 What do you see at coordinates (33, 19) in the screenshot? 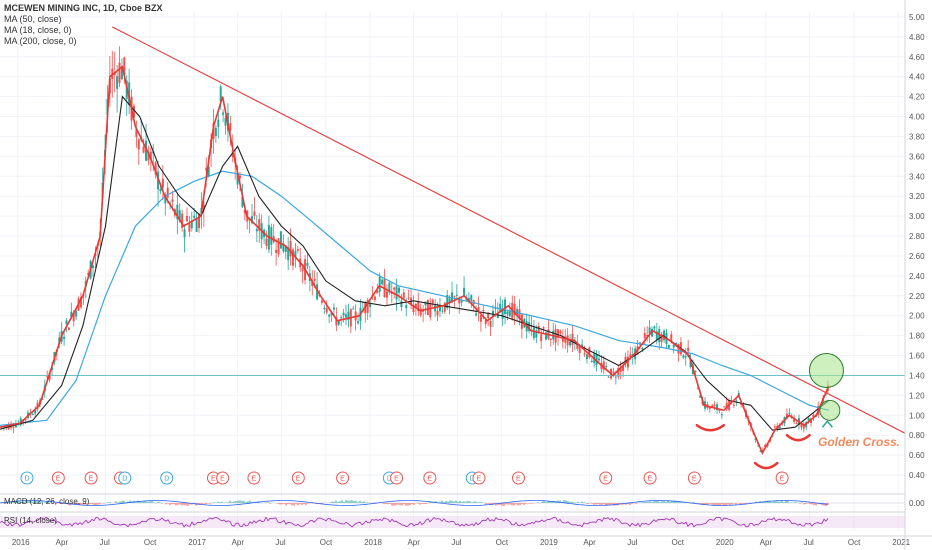
I see `legend-ma50: MA (50, close)` at bounding box center [33, 19].